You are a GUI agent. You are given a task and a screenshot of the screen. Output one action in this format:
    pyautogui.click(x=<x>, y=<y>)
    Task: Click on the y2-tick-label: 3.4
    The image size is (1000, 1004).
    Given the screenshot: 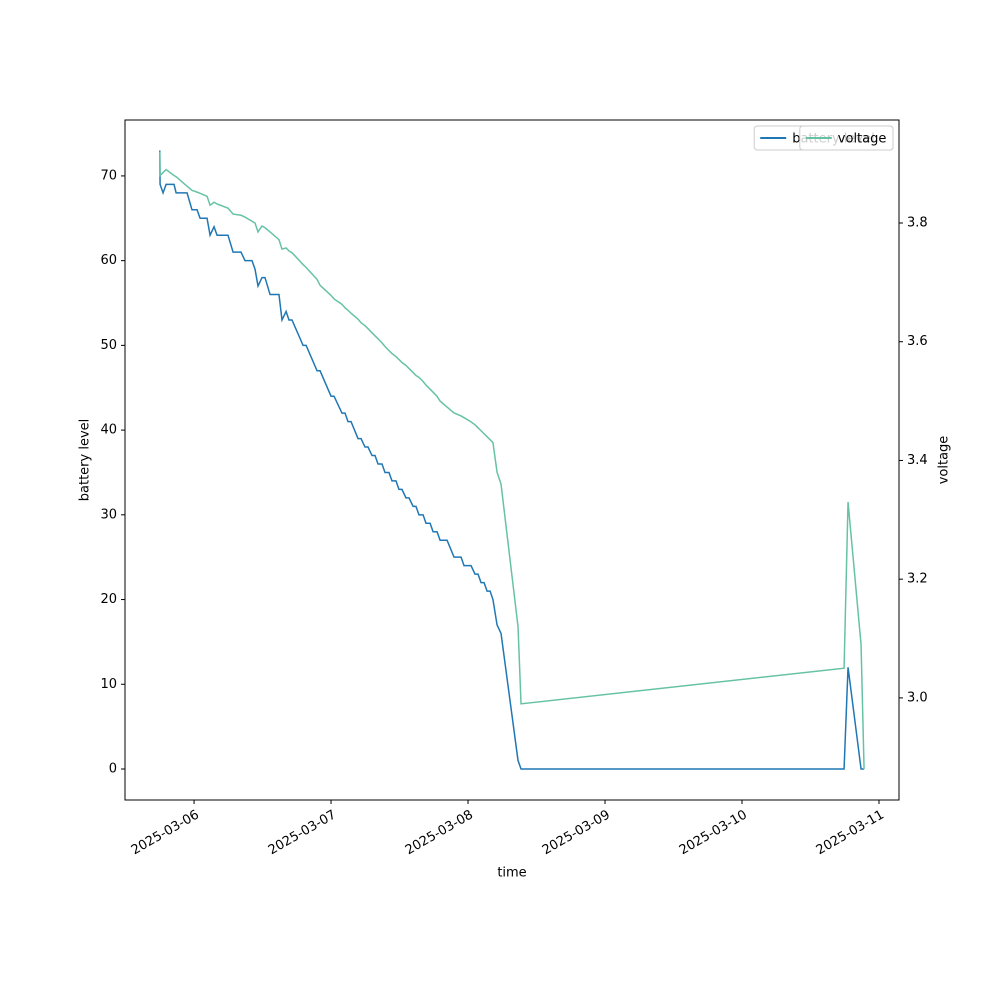 What is the action you would take?
    pyautogui.click(x=917, y=460)
    